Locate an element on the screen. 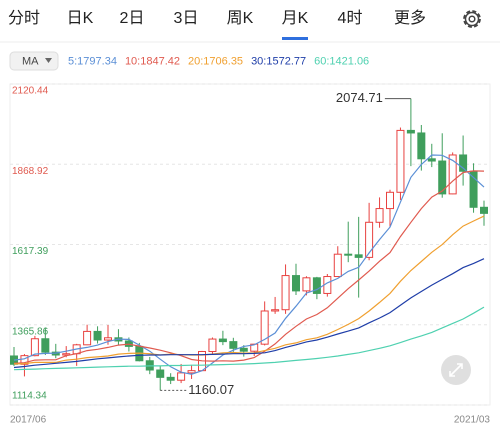 Image resolution: width=500 pixels, height=428 pixels. expand-button is located at coordinates (456, 370).